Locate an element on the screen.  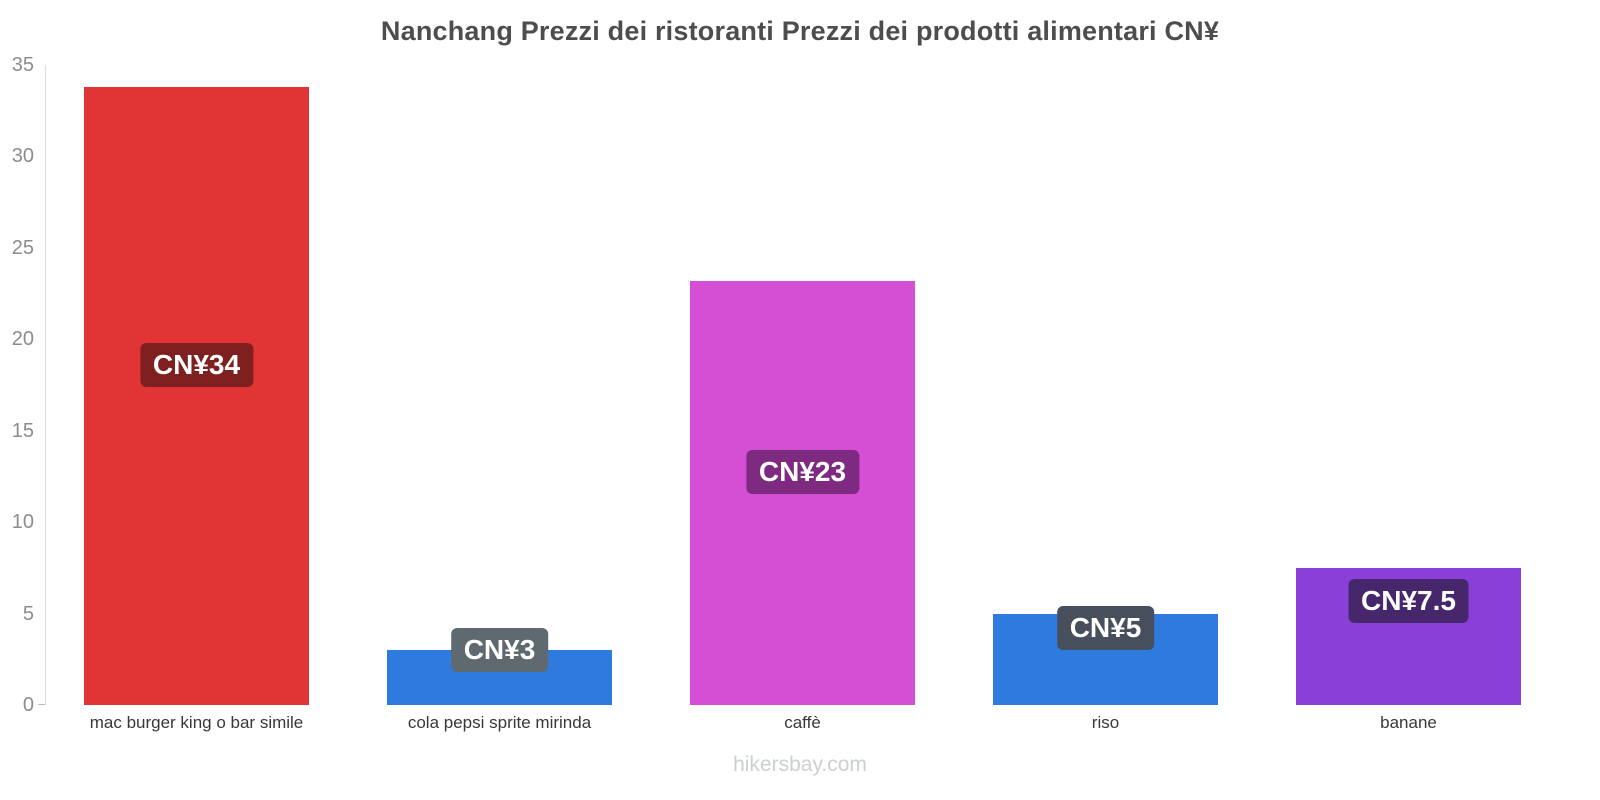
y-tick-label: 5 is located at coordinates (28, 613).